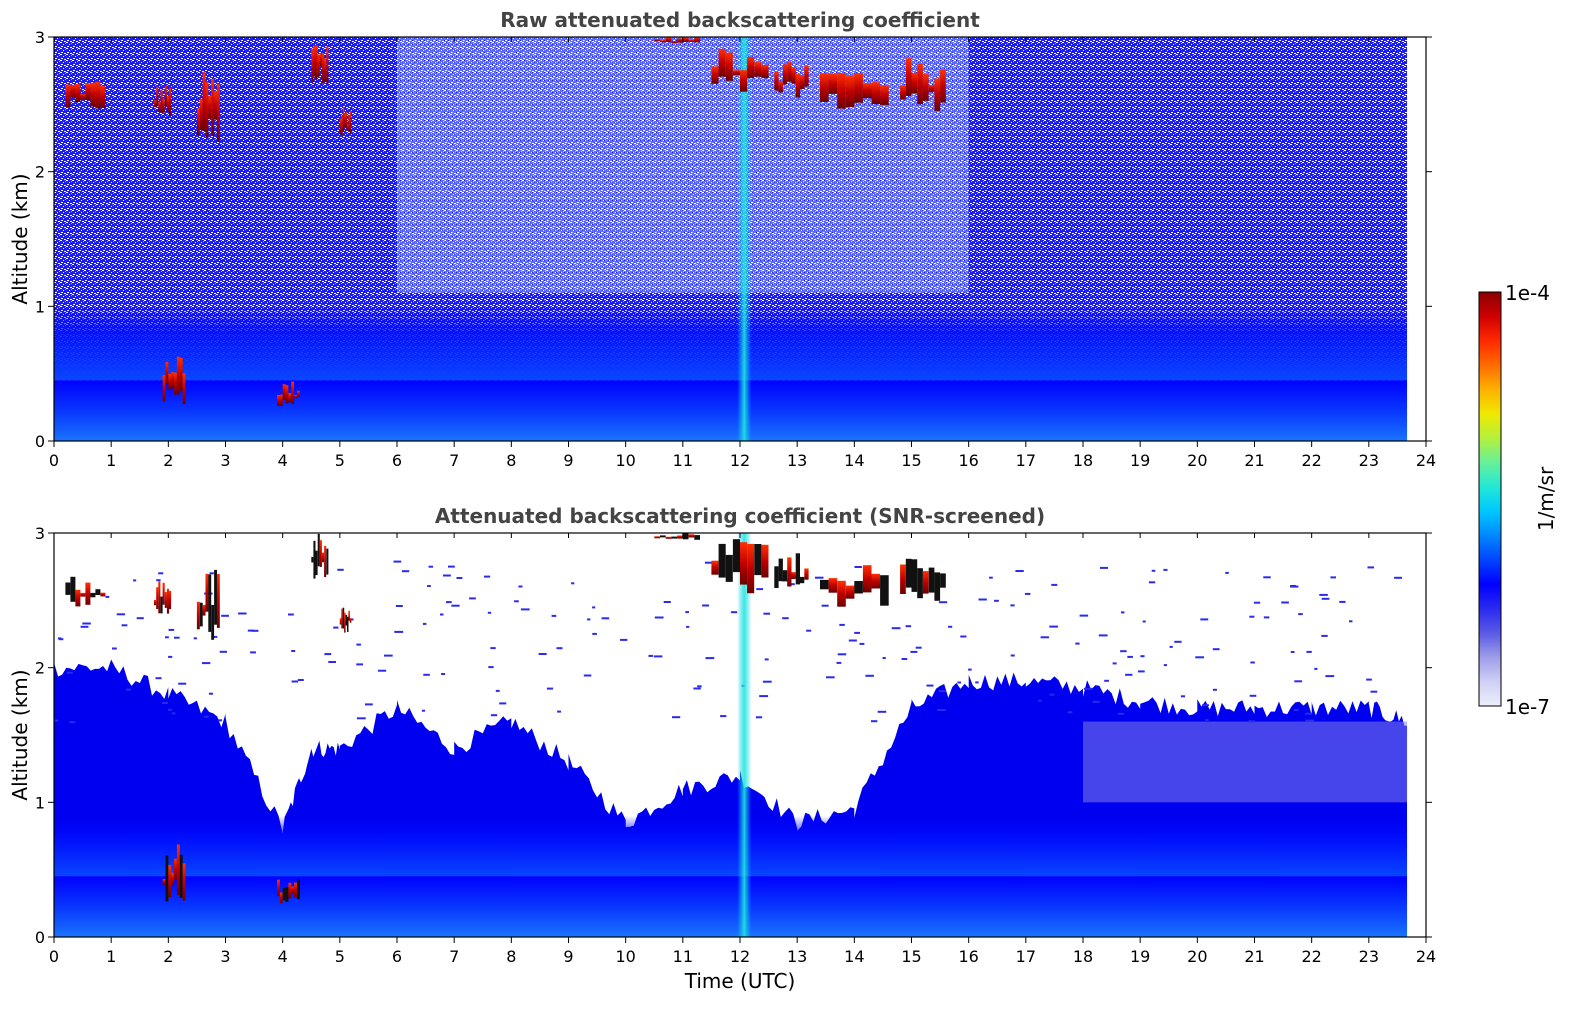 This screenshot has width=1595, height=1020. What do you see at coordinates (168, 460) in the screenshot?
I see `x-tick-label: 2` at bounding box center [168, 460].